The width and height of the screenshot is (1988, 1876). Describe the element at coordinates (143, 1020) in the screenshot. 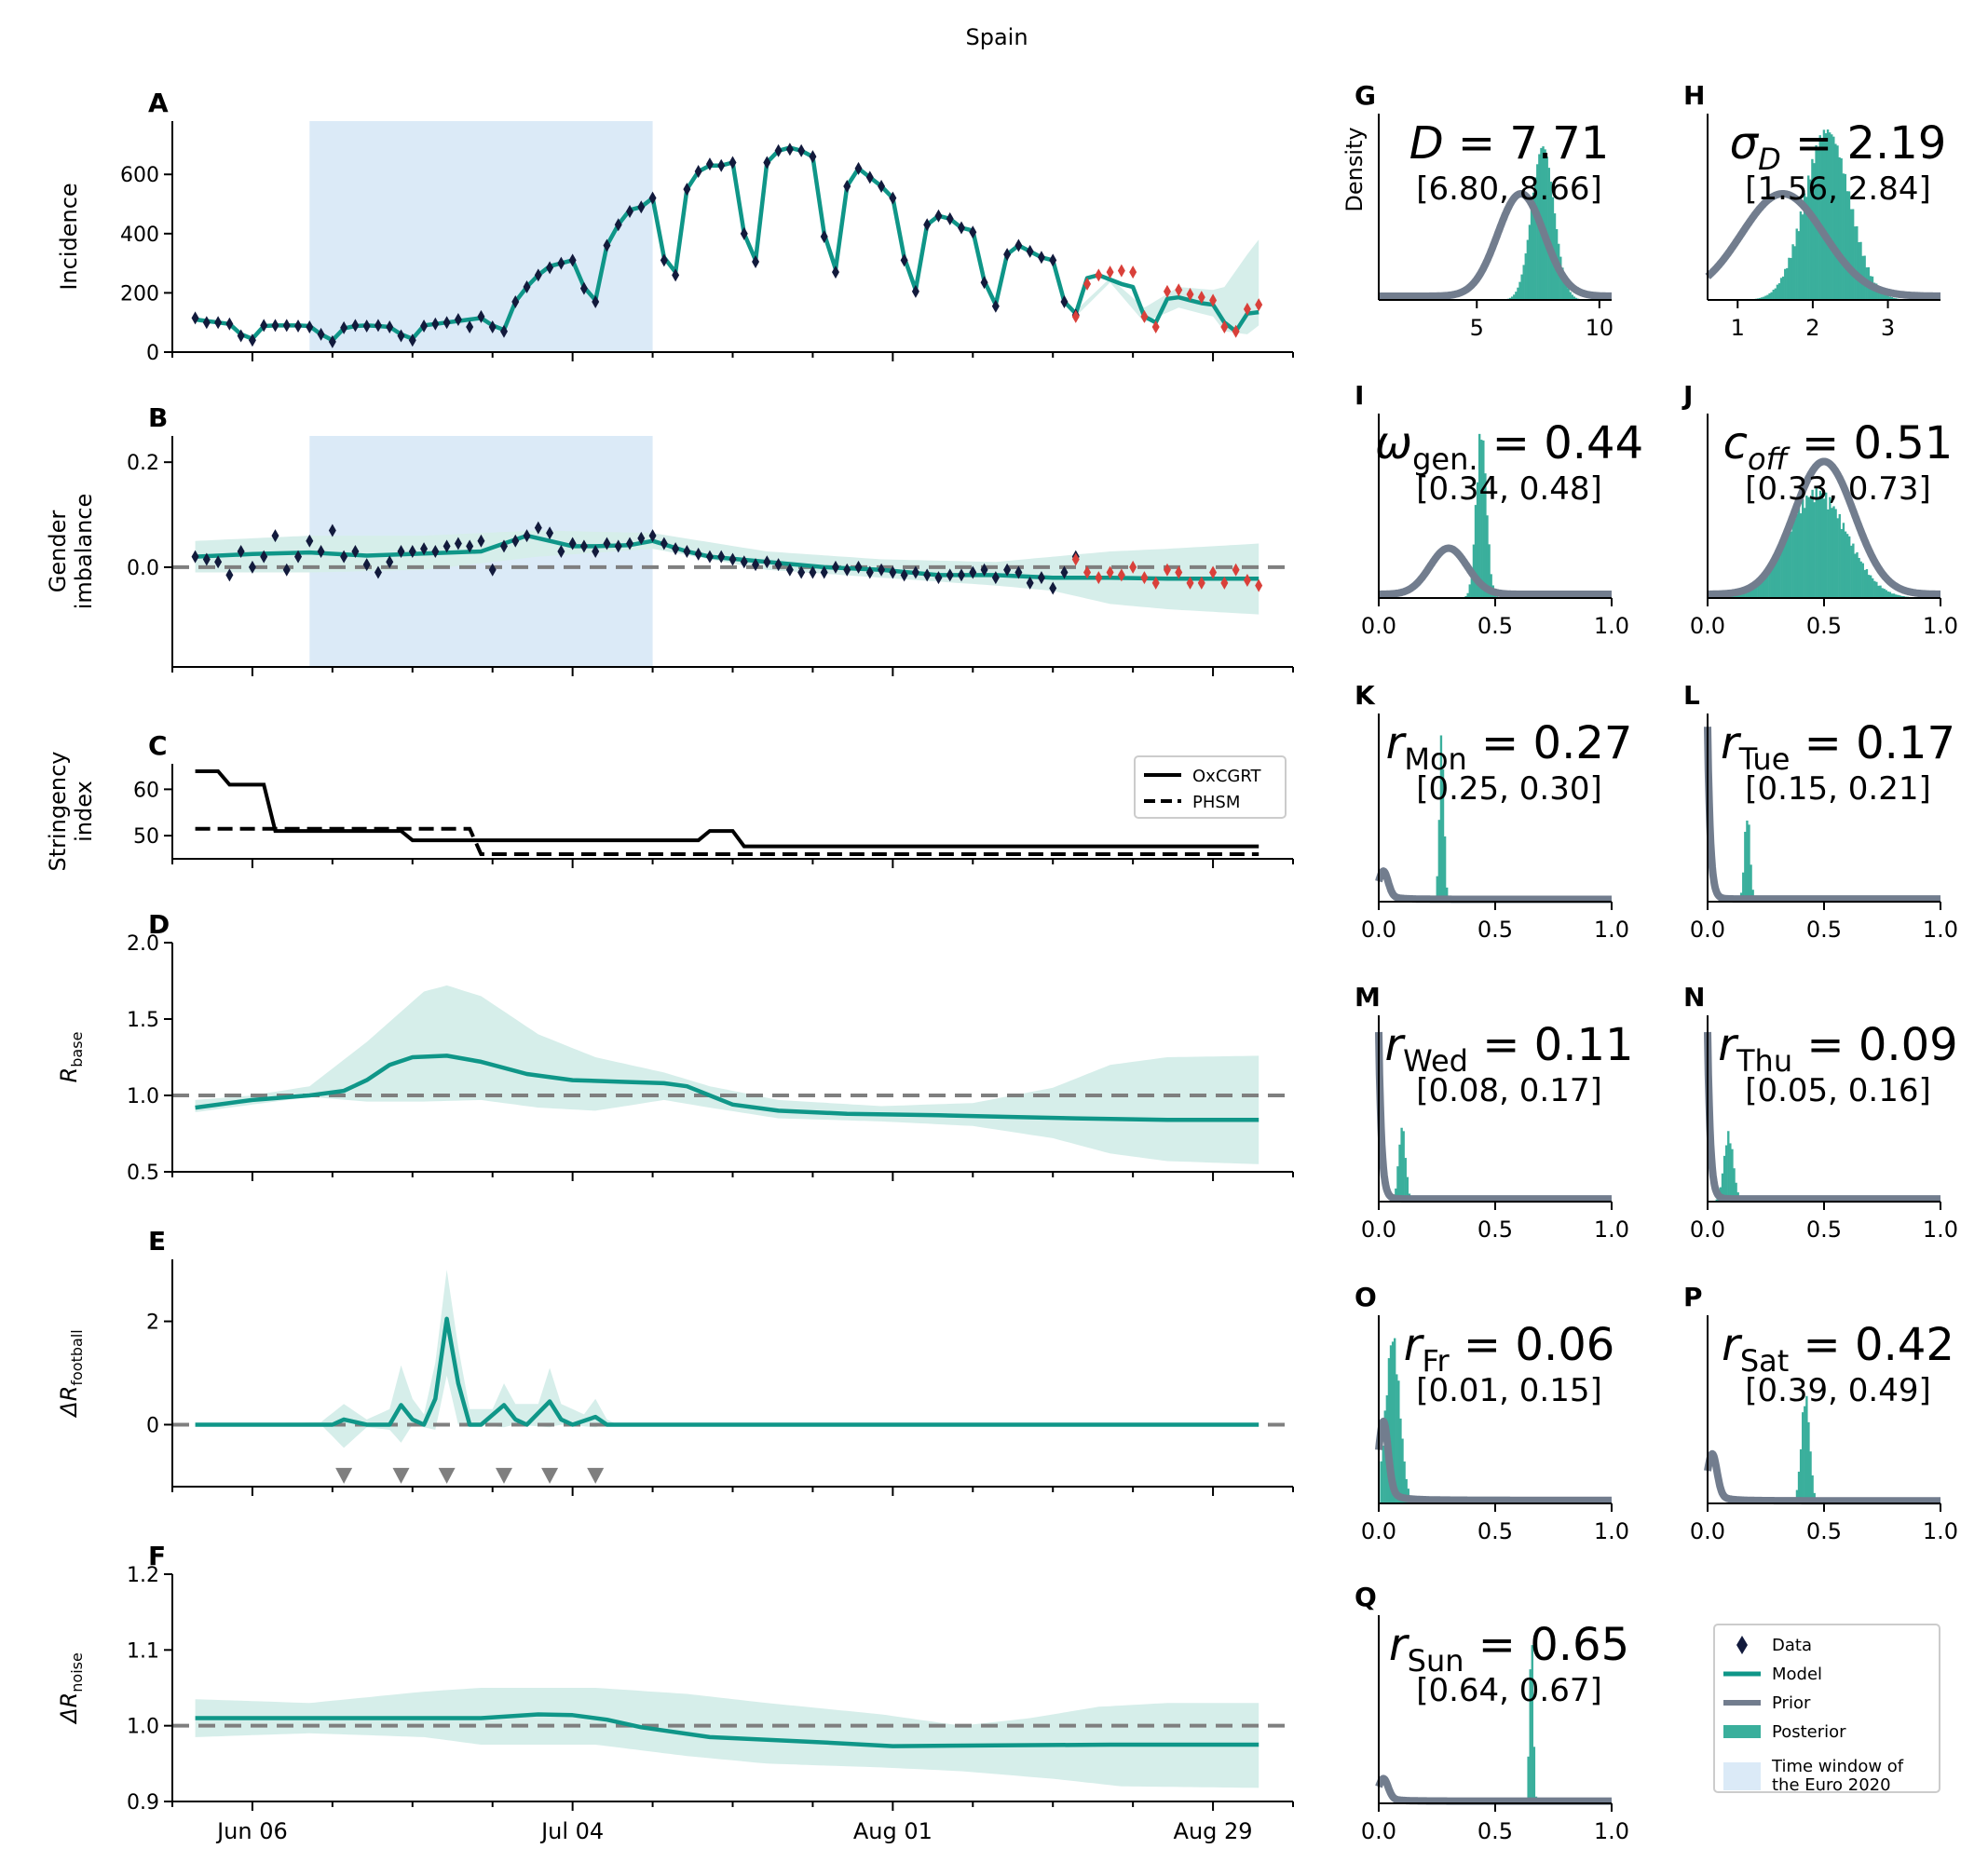

I see `y-tick-label: 1.5` at that location.